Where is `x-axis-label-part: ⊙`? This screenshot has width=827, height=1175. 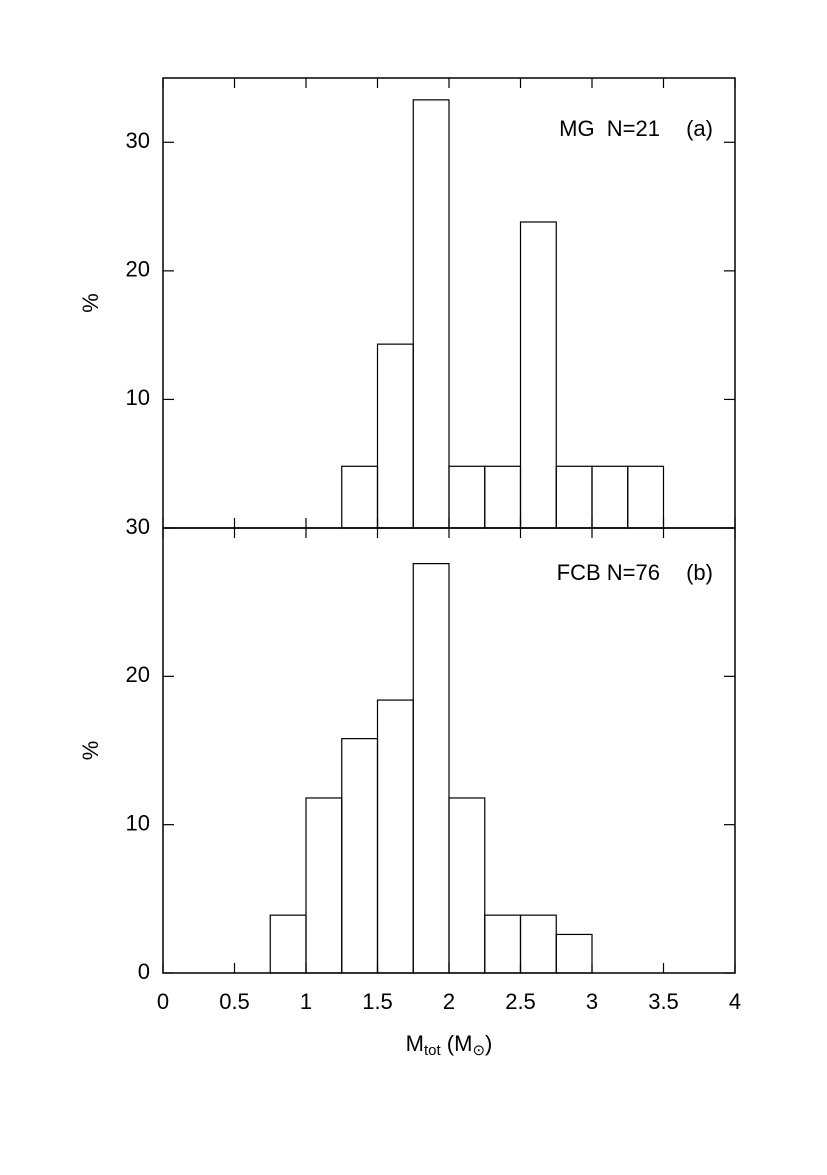
x-axis-label-part: ⊙ is located at coordinates (478, 1050).